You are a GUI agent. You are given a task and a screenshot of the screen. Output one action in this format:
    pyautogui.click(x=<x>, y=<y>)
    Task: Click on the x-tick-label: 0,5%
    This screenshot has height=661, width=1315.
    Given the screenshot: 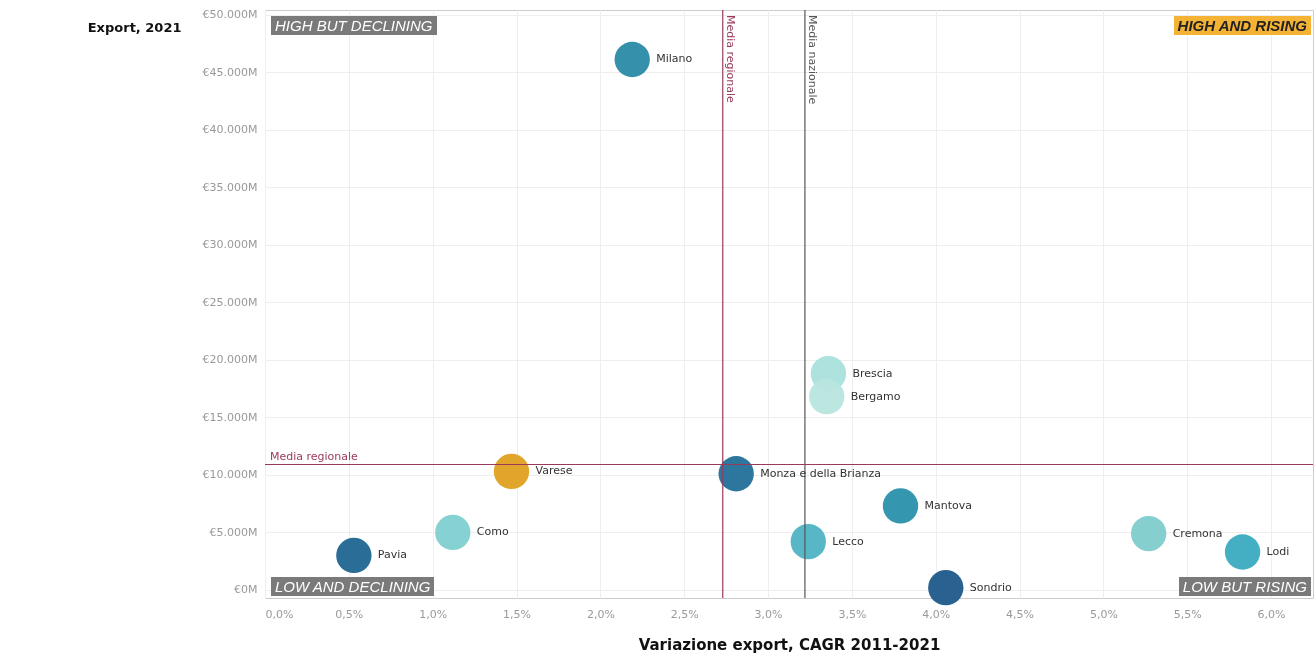 What is the action you would take?
    pyautogui.click(x=349, y=614)
    